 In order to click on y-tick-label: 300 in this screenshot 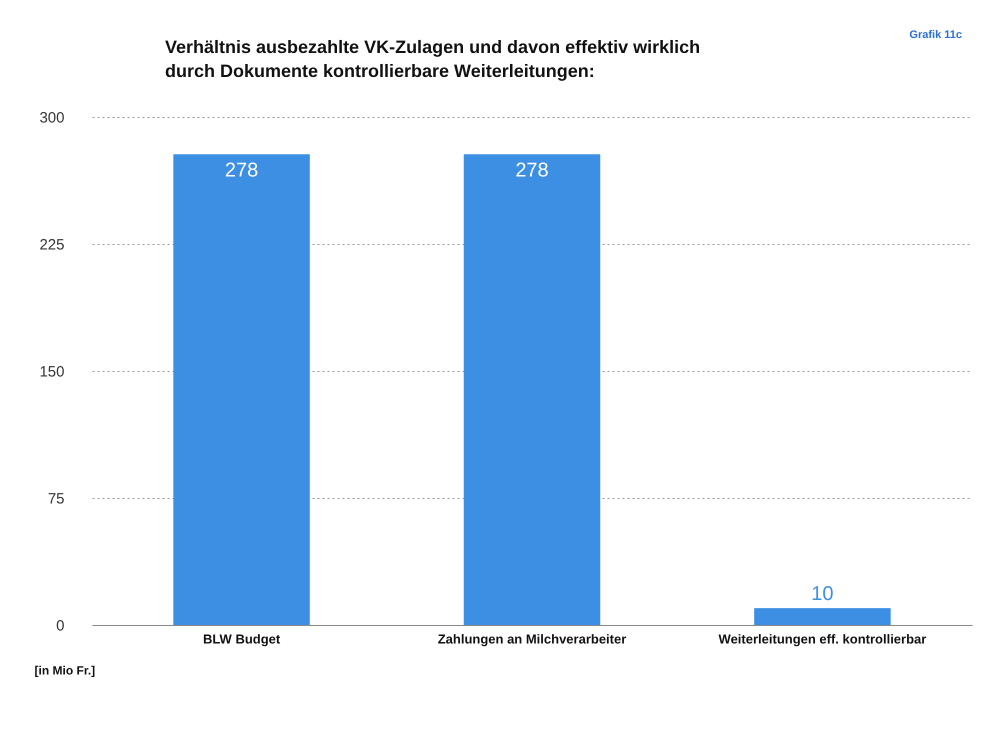, I will do `click(51, 118)`.